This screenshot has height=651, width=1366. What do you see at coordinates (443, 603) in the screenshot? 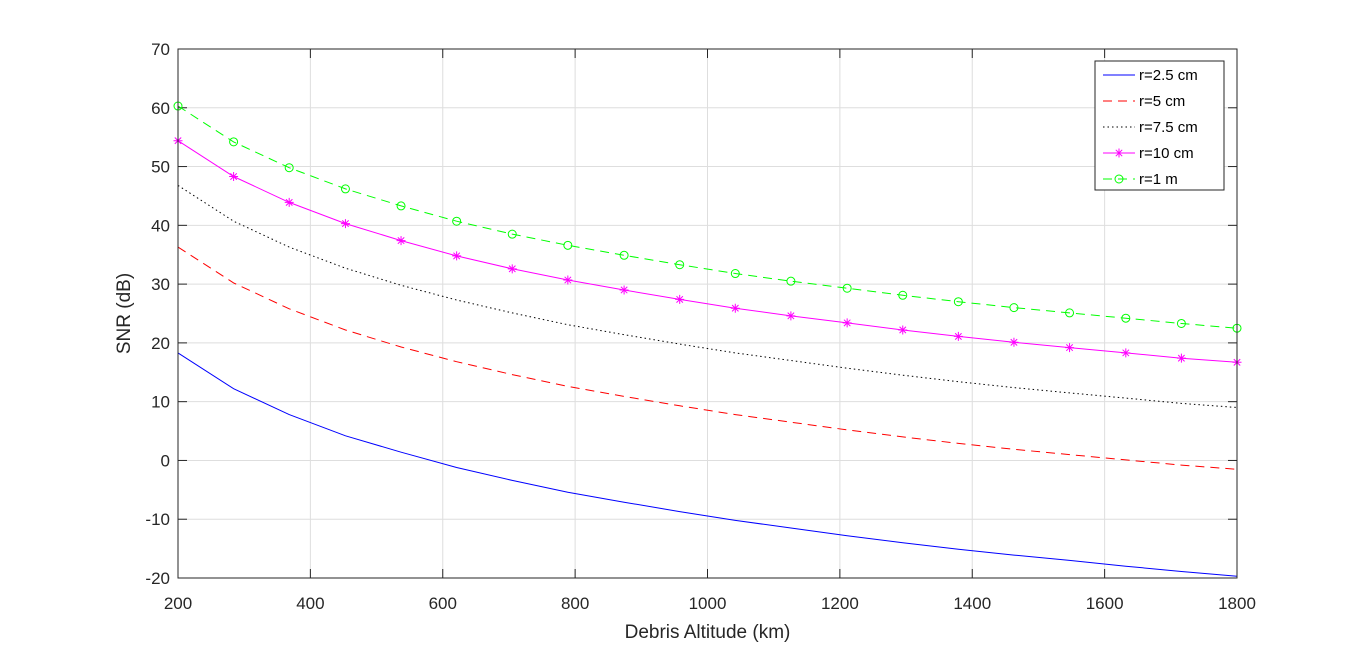
I see `x-tick-label: 600` at bounding box center [443, 603].